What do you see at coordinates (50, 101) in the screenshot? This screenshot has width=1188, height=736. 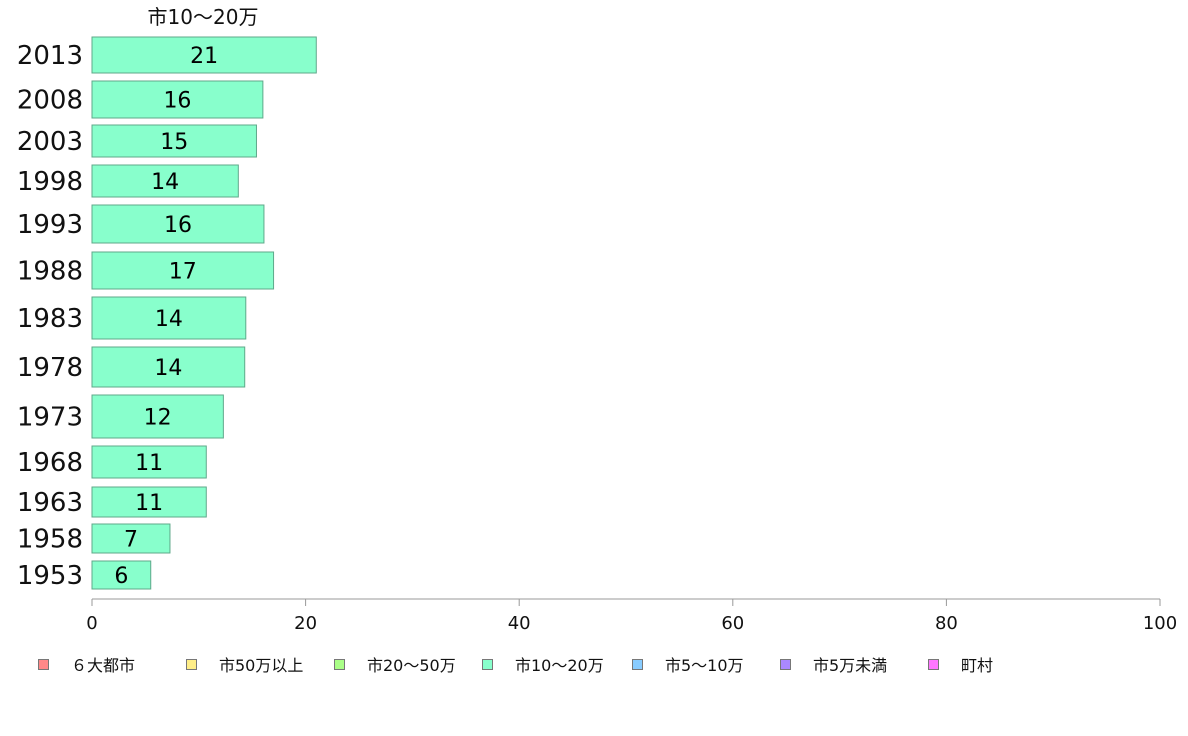 I see `category-label: 2008` at bounding box center [50, 101].